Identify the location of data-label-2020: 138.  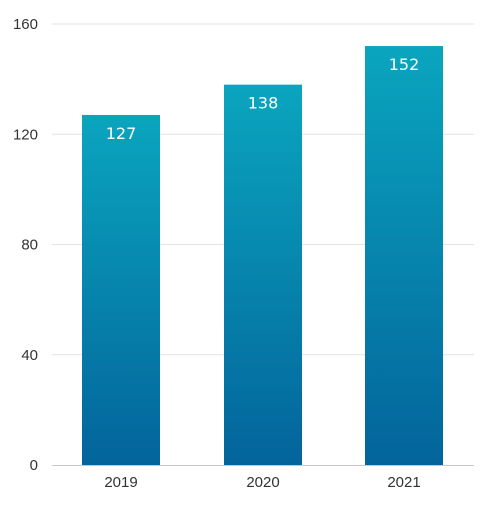
(263, 103).